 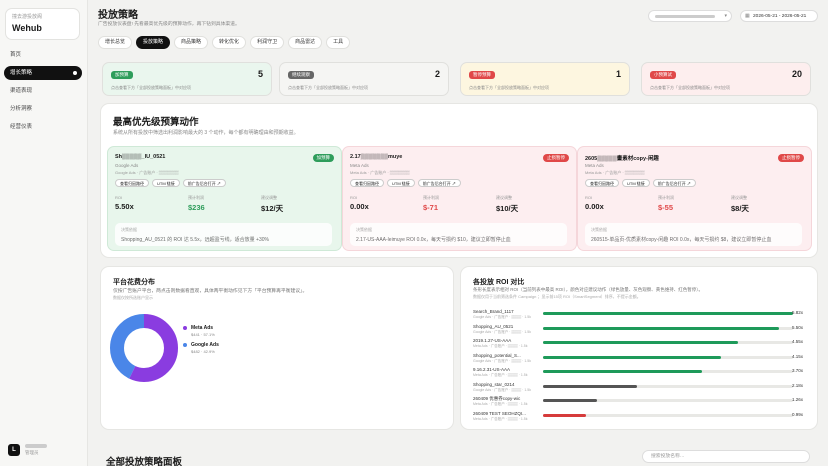 What do you see at coordinates (206, 133) in the screenshot?
I see `section-subtitle: 系统从所有投放中筛选出利润影响最大的 3 个动作，每个都有明确理由和预期收益。` at bounding box center [206, 133].